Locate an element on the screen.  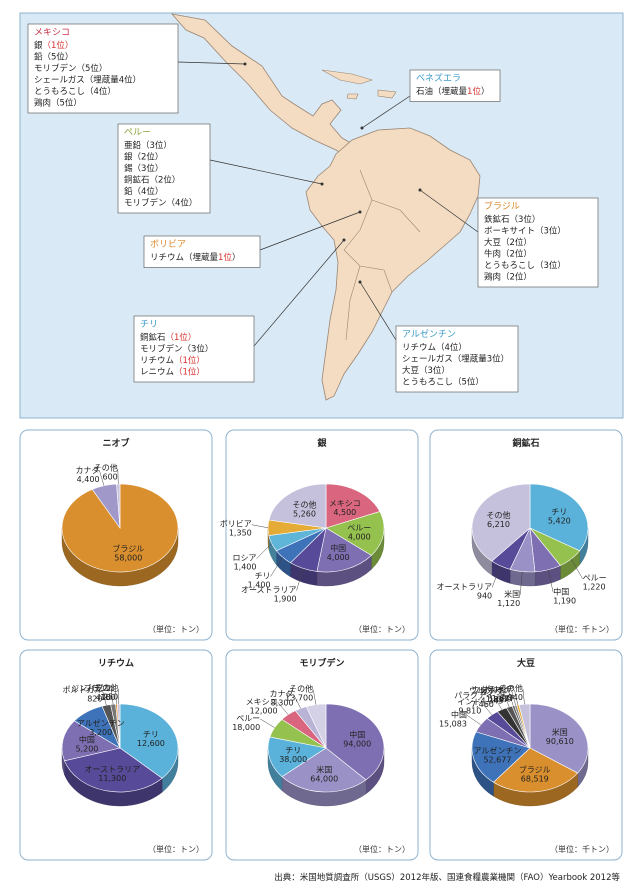
pie-label-value: 8,300 is located at coordinates (282, 702).